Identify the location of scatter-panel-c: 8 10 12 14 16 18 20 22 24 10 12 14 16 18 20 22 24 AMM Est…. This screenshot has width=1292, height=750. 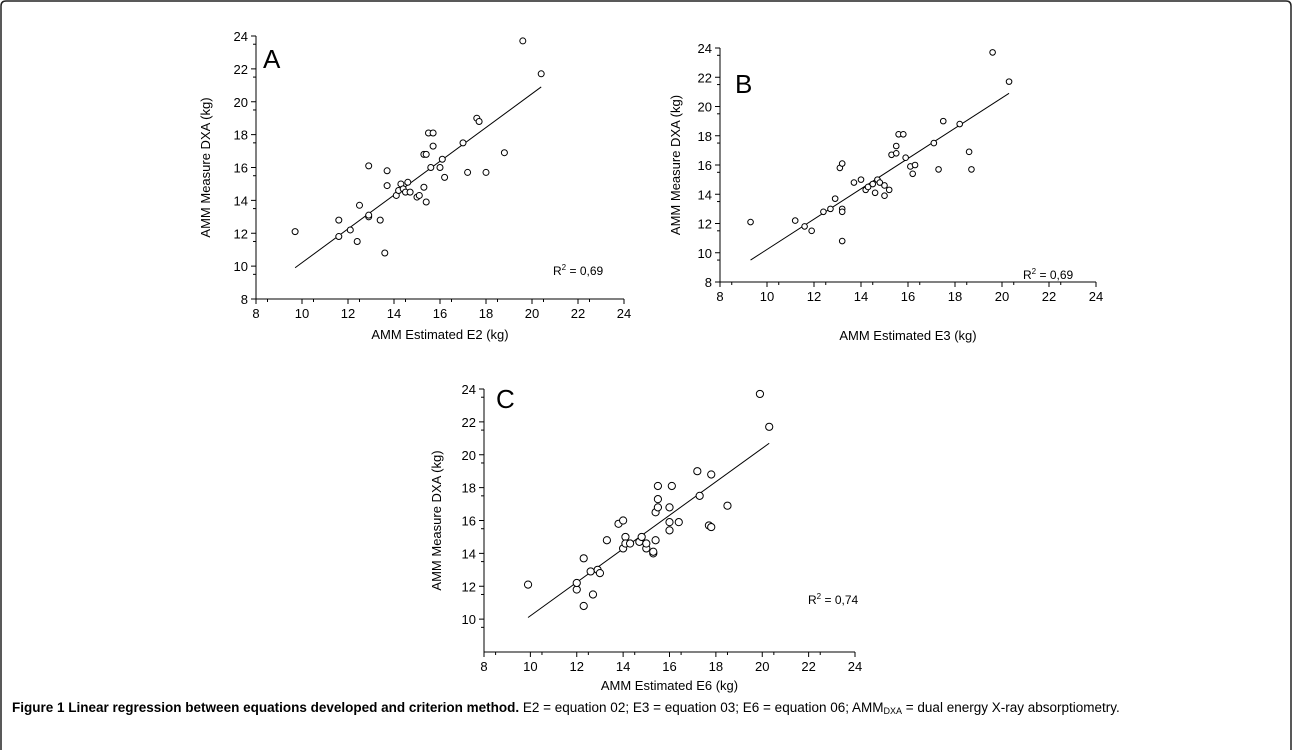
(645, 537).